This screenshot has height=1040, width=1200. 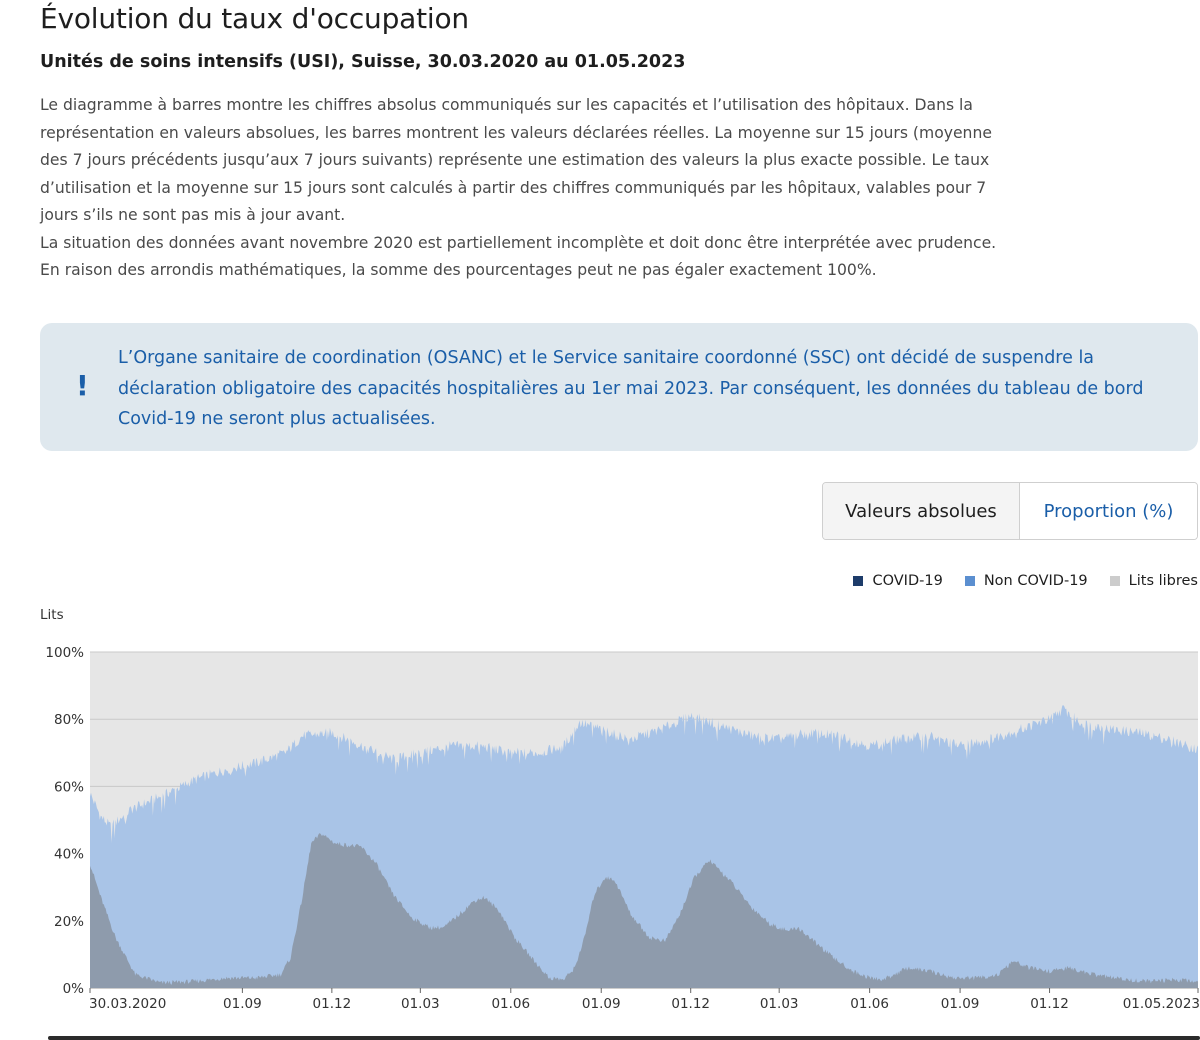 I want to click on chart-legend: COVID-19 Non COVID-19 Lits libres, so click(x=1025, y=581).